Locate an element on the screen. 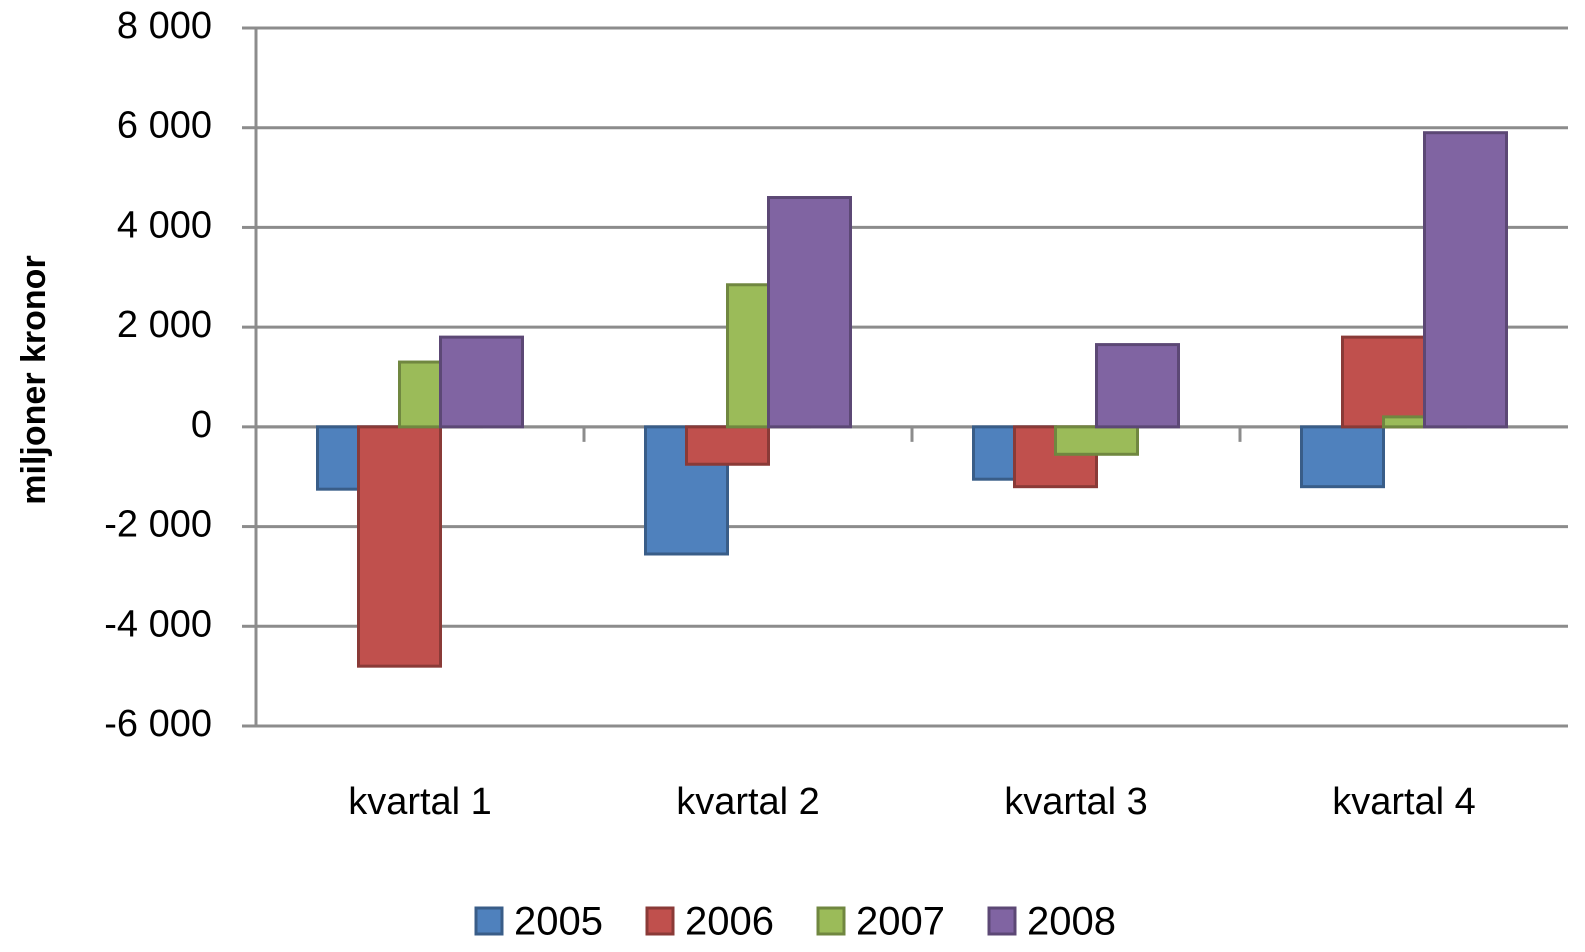 This screenshot has height=952, width=1585. y-tick-label: -2 000 is located at coordinates (158, 525).